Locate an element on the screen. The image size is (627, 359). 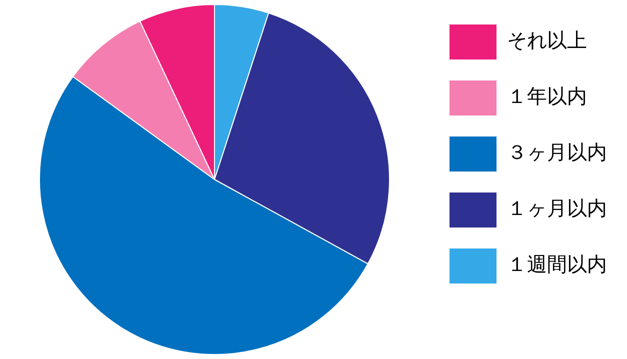
legend-label: ３ヶ月以内 is located at coordinates (557, 152).